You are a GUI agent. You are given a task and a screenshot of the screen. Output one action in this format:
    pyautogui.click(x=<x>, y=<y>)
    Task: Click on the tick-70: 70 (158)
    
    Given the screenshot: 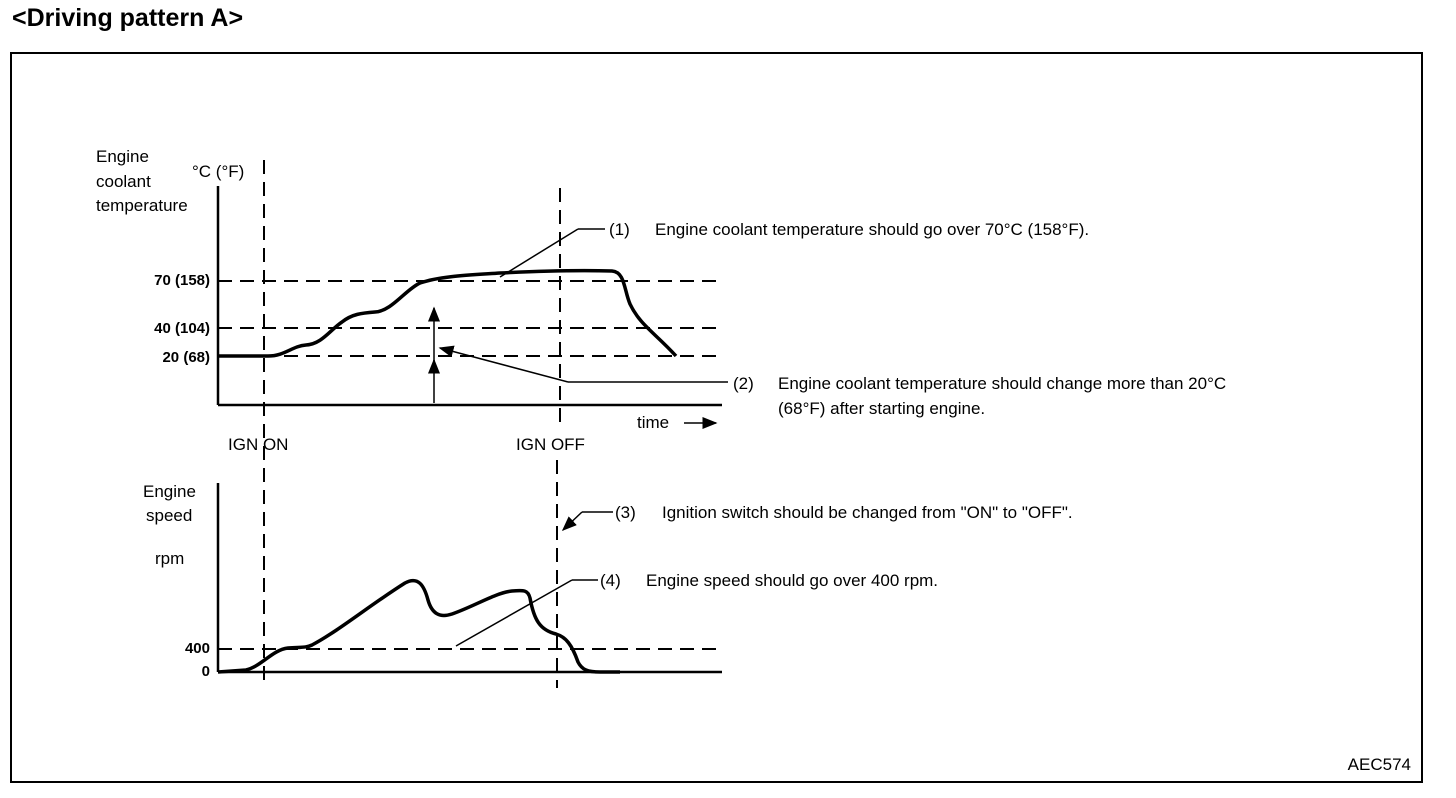 What is the action you would take?
    pyautogui.click(x=182, y=280)
    